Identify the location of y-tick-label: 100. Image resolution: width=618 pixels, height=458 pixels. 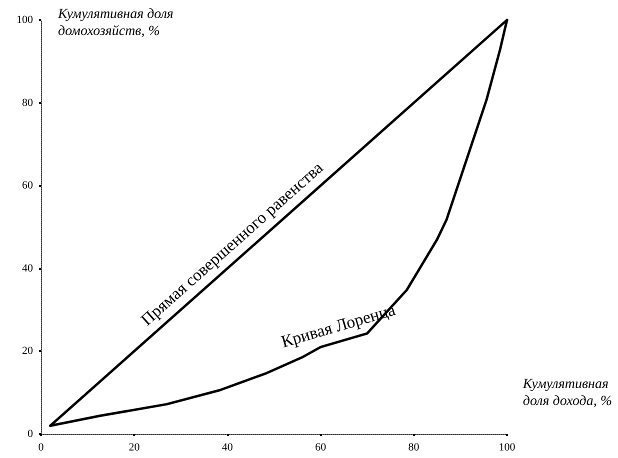
(25, 20).